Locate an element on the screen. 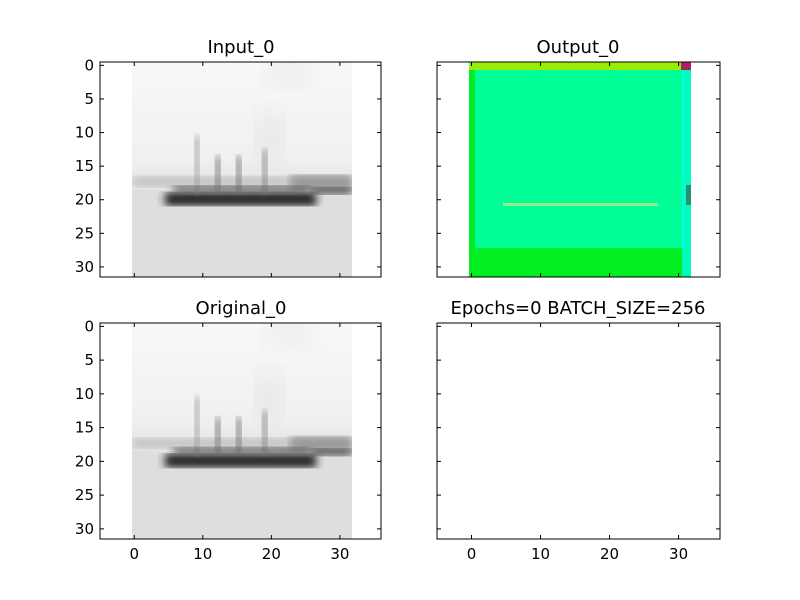  subplot-output: Output_0 is located at coordinates (578, 157).